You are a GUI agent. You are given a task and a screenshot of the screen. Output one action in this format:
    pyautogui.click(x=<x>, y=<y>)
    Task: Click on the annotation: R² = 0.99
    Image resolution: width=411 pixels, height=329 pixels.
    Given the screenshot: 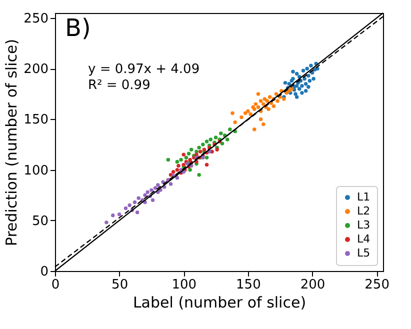 What is the action you would take?
    pyautogui.click(x=119, y=85)
    